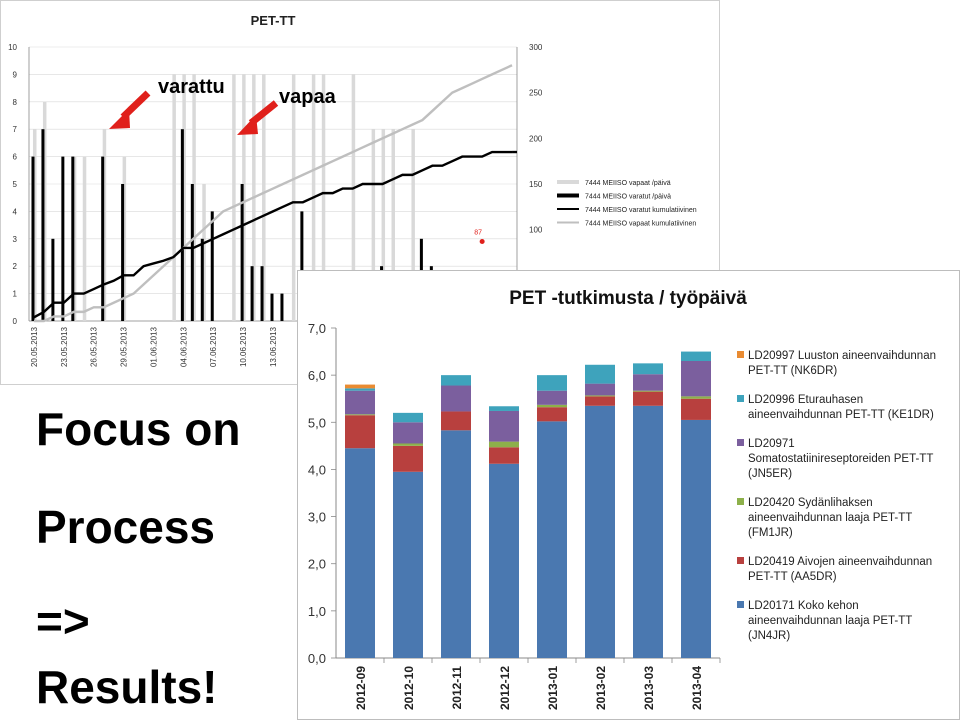  Describe the element at coordinates (805, 400) in the screenshot. I see `chart2-legend-label: LD20996 Eturauhasen` at that location.